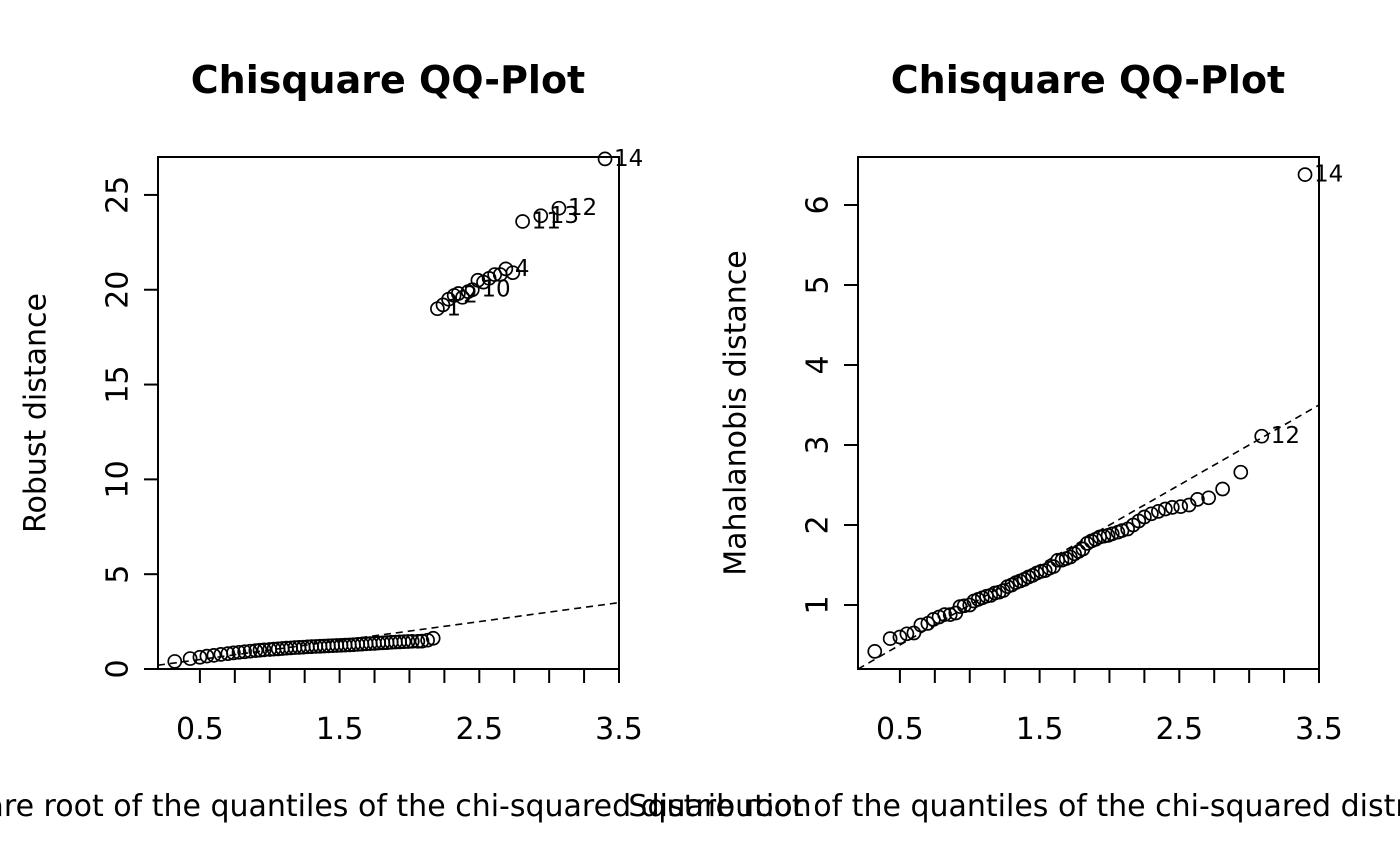 The width and height of the screenshot is (1400, 866). What do you see at coordinates (522, 269) in the screenshot?
I see `point-label: 4` at bounding box center [522, 269].